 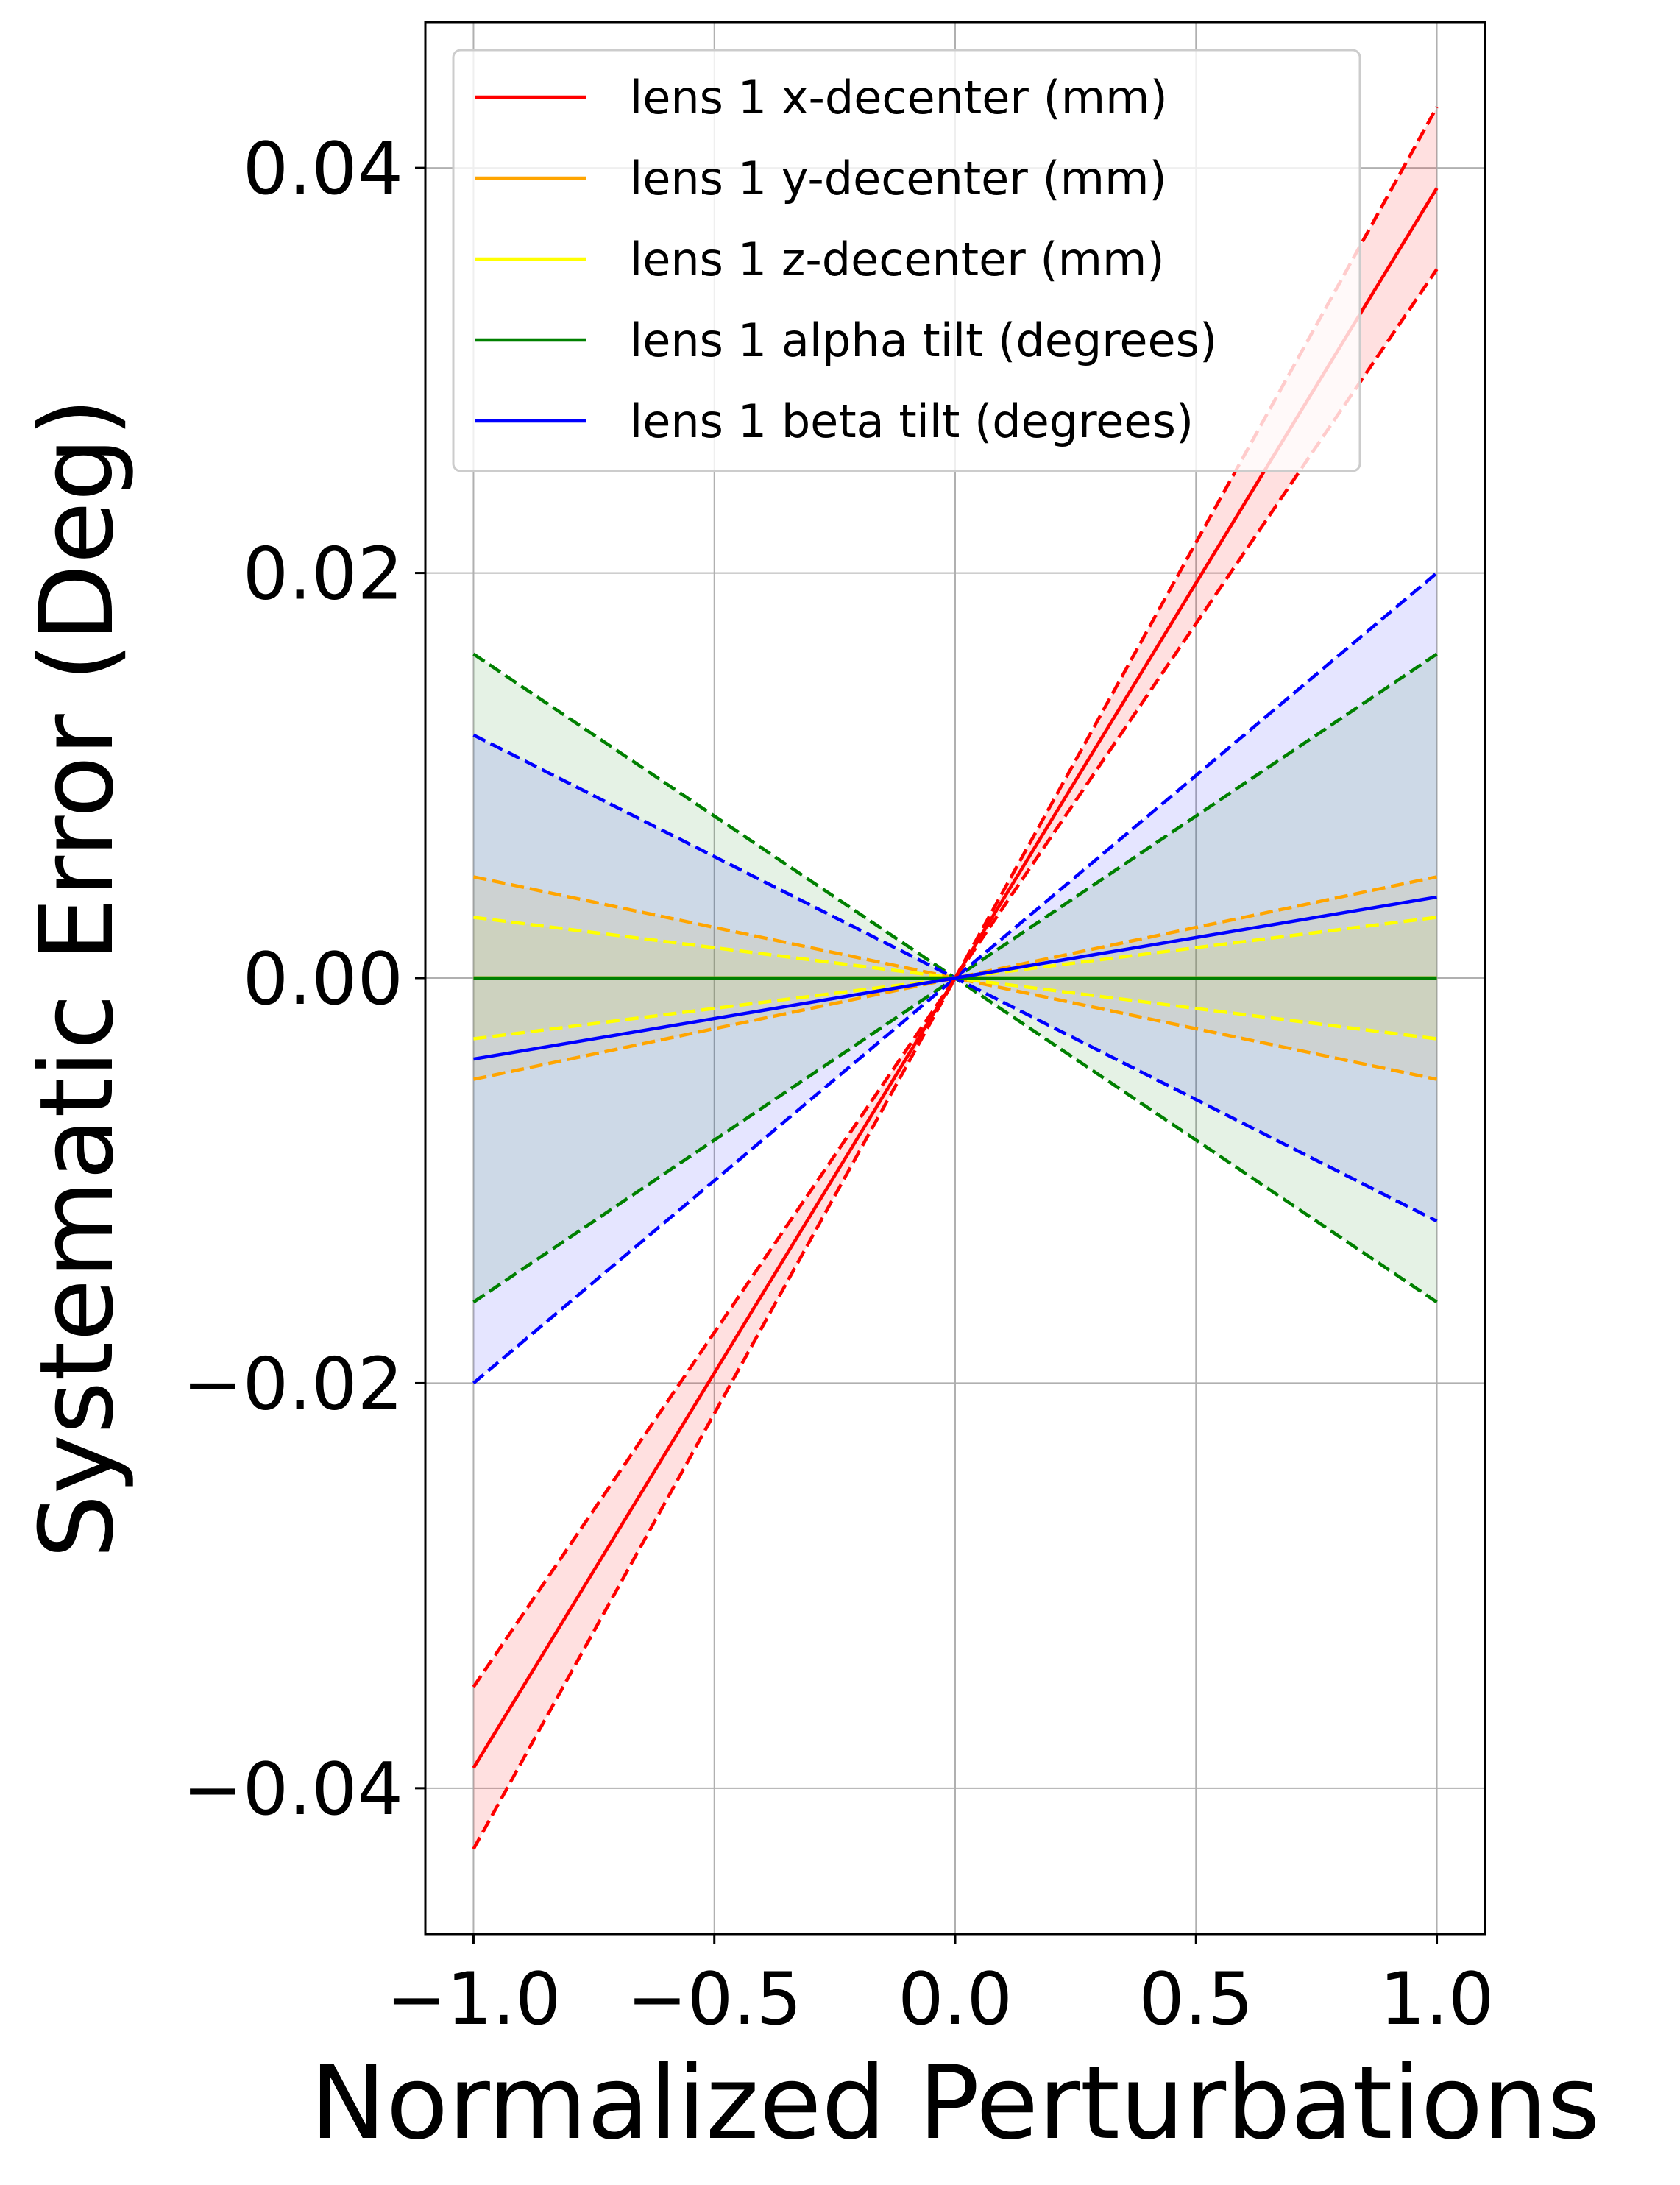 I want to click on legend-label: lens 1 z-decenter (mm), so click(x=897, y=259).